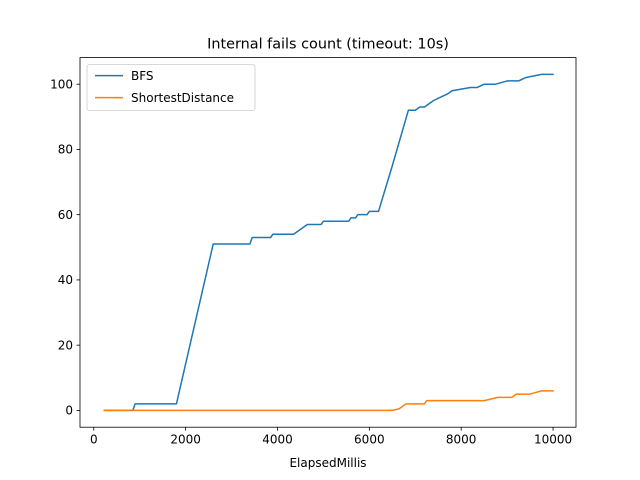 The width and height of the screenshot is (640, 480). I want to click on x-tick-label: 0, so click(94, 440).